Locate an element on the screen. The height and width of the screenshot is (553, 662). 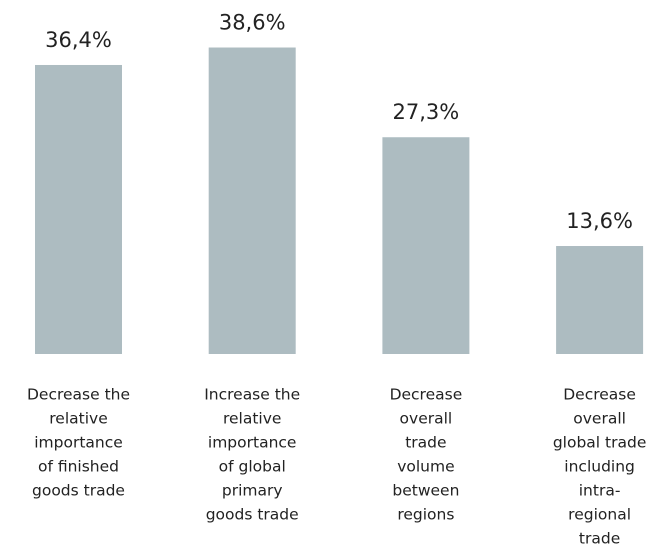
category-label: between is located at coordinates (425, 491).